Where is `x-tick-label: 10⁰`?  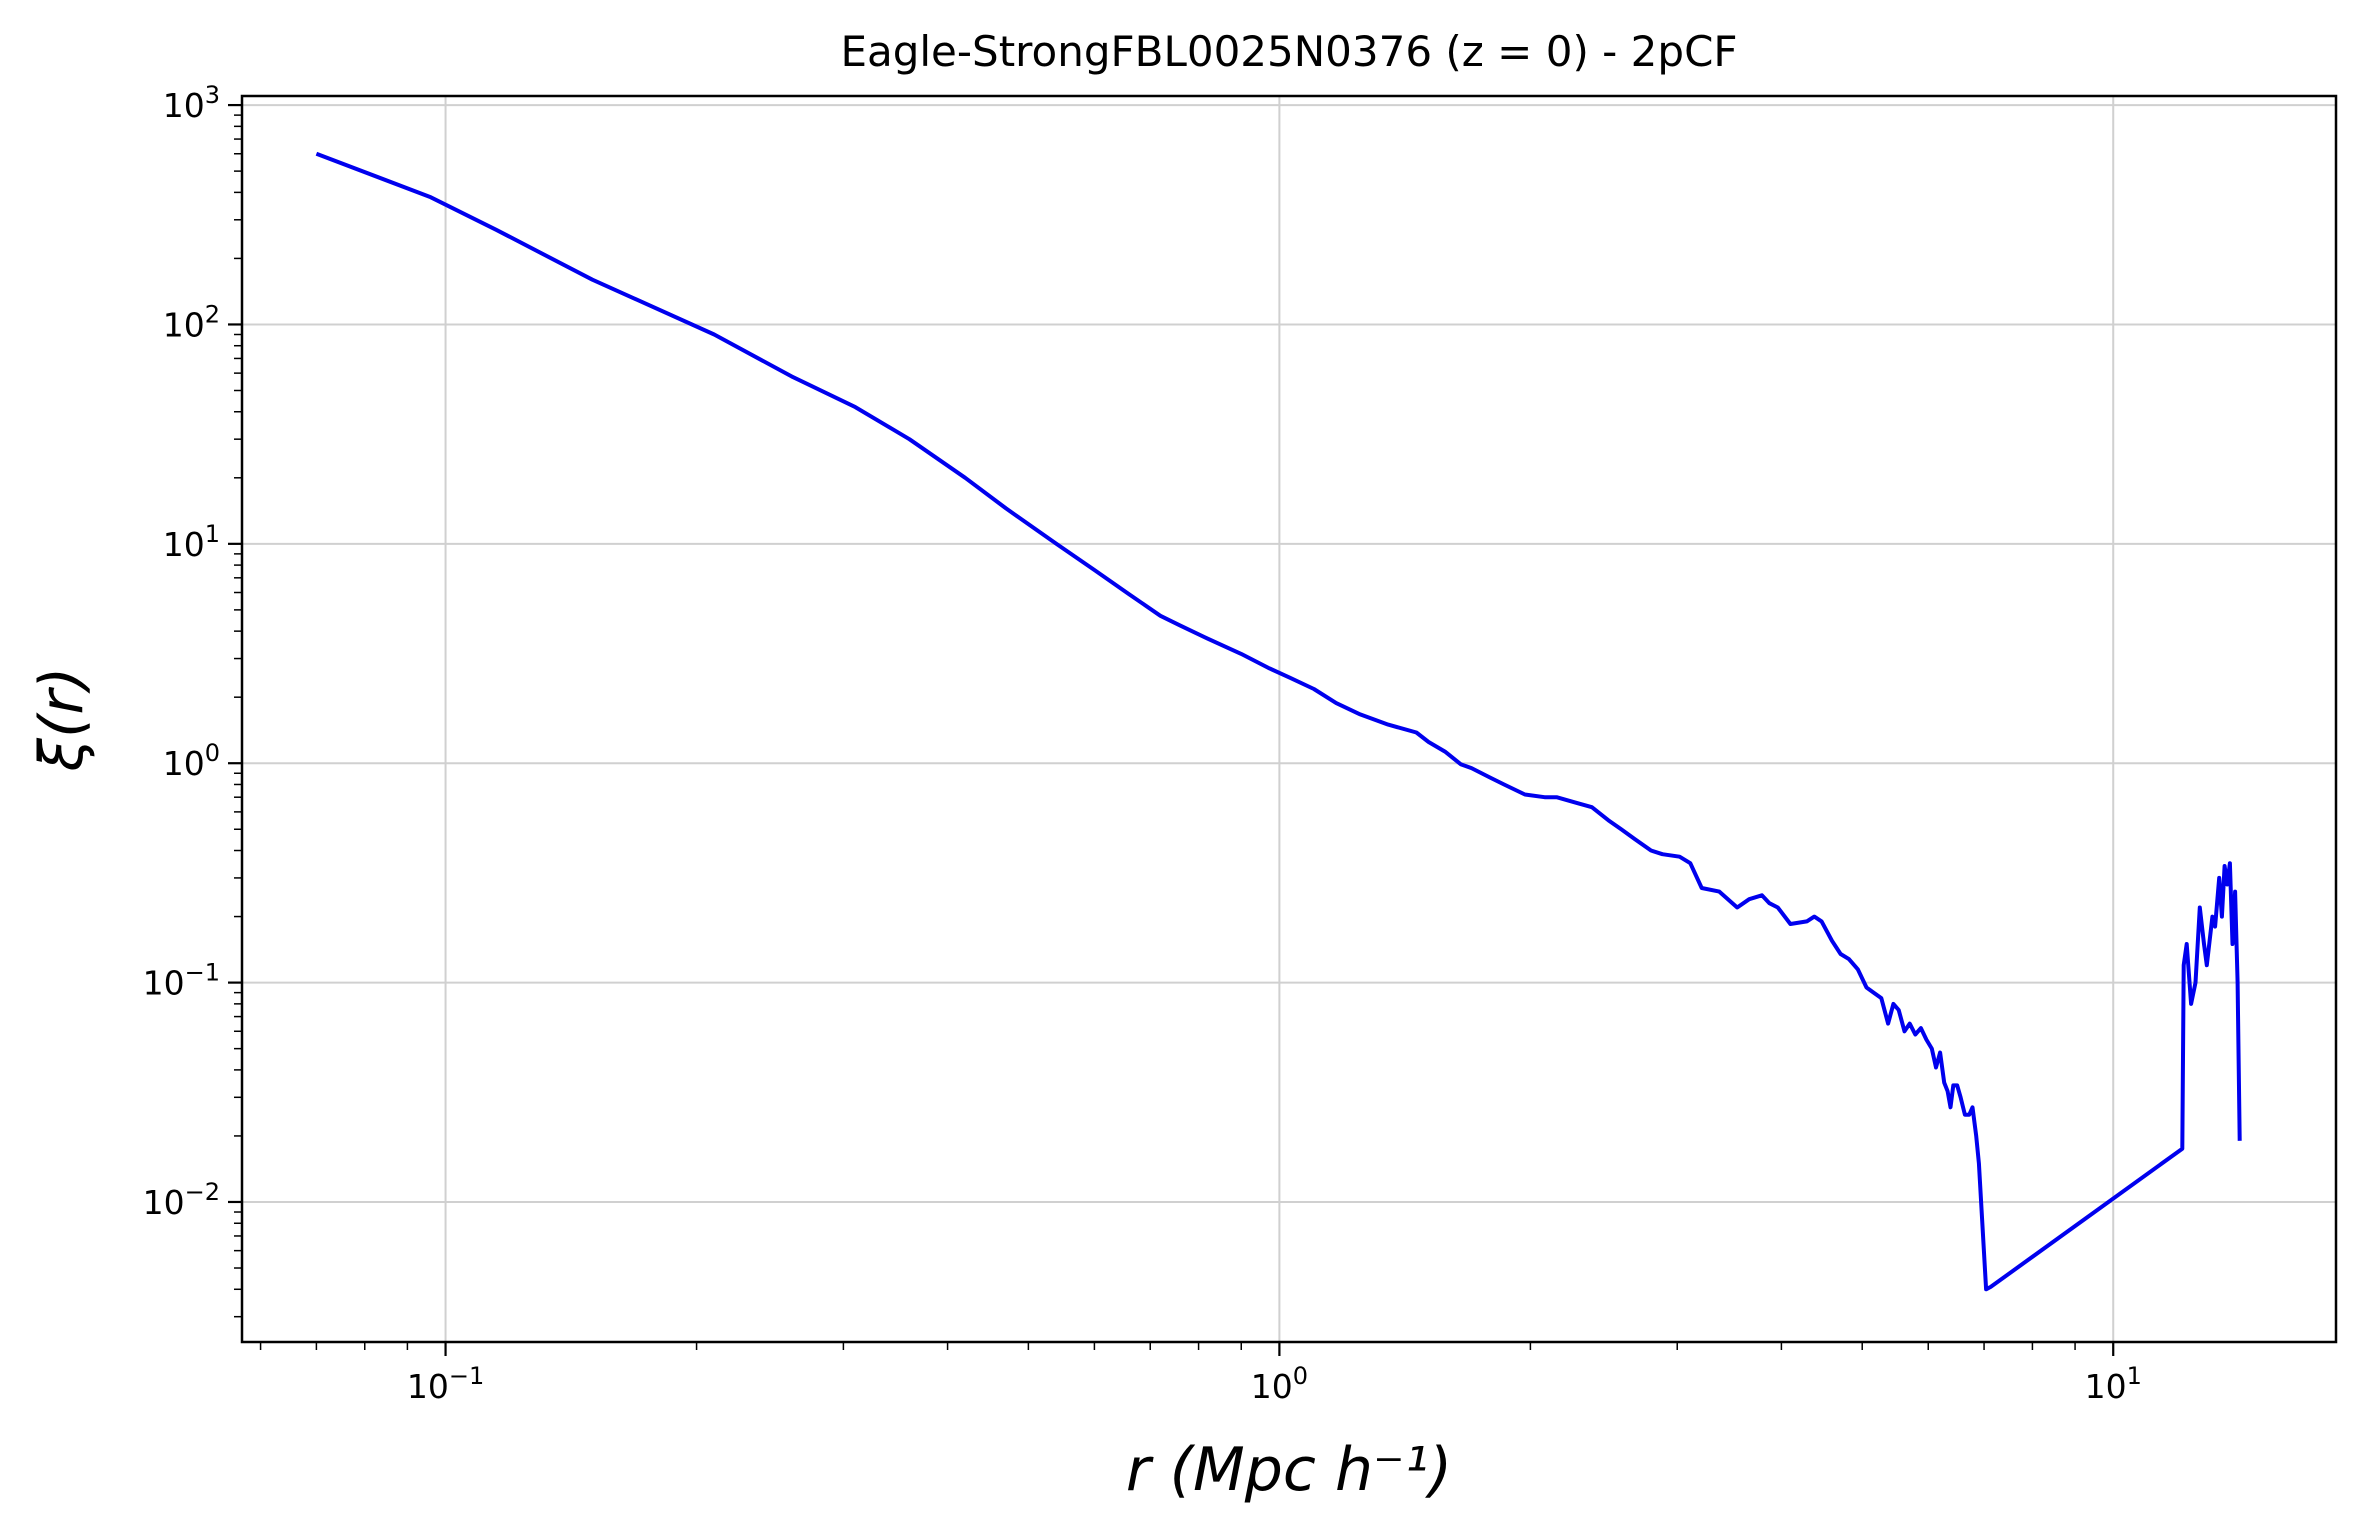 x-tick-label: 10⁰ is located at coordinates (1279, 1384).